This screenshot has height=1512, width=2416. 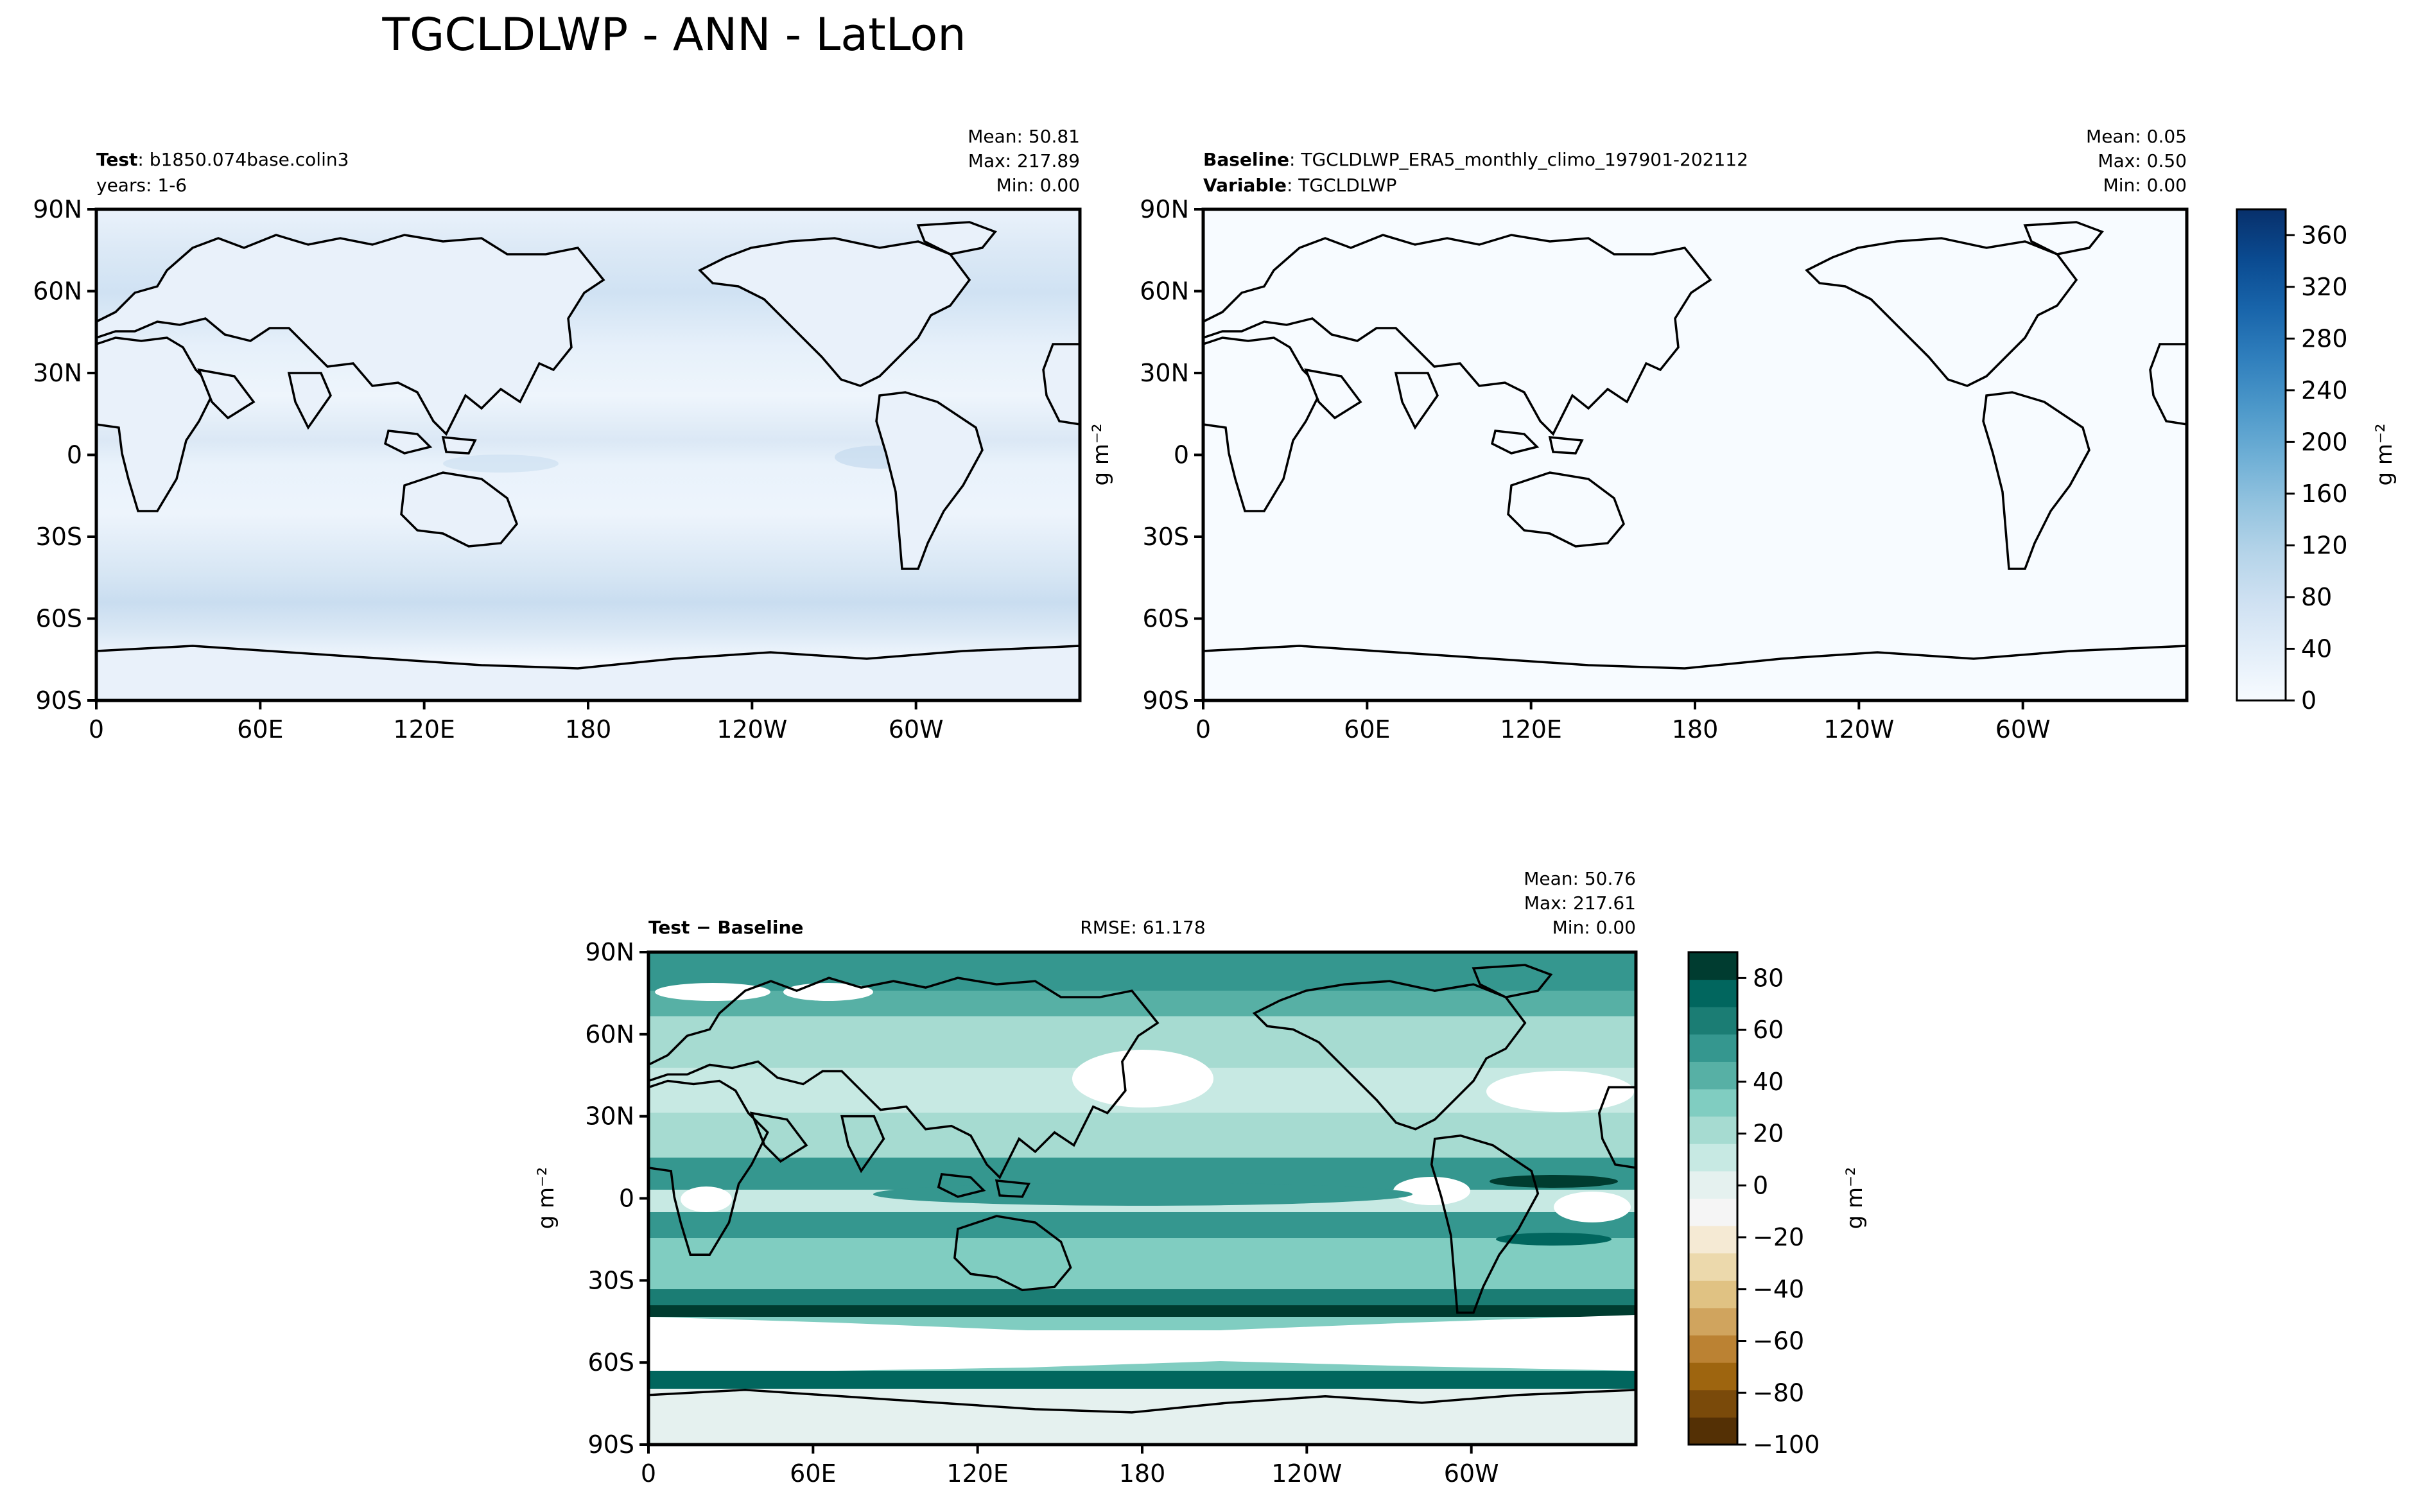 I want to click on diff-lon-label: 60E, so click(x=813, y=1473).